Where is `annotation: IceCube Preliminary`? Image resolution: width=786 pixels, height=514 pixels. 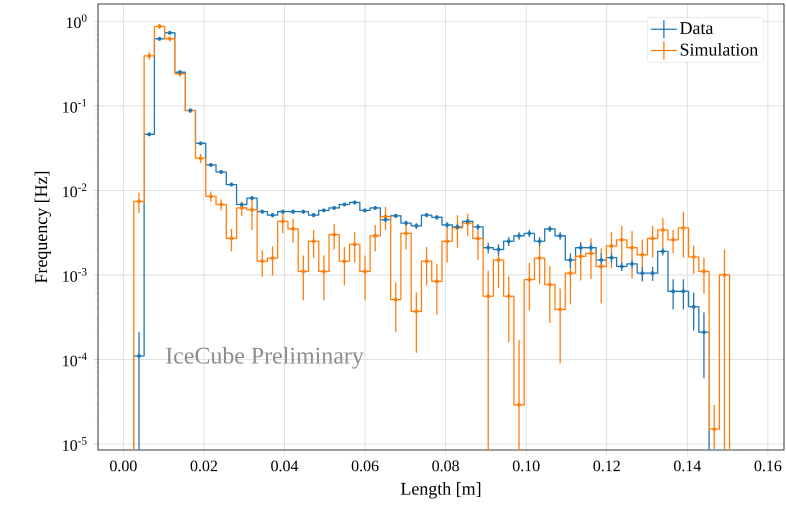
annotation: IceCube Preliminary is located at coordinates (265, 357).